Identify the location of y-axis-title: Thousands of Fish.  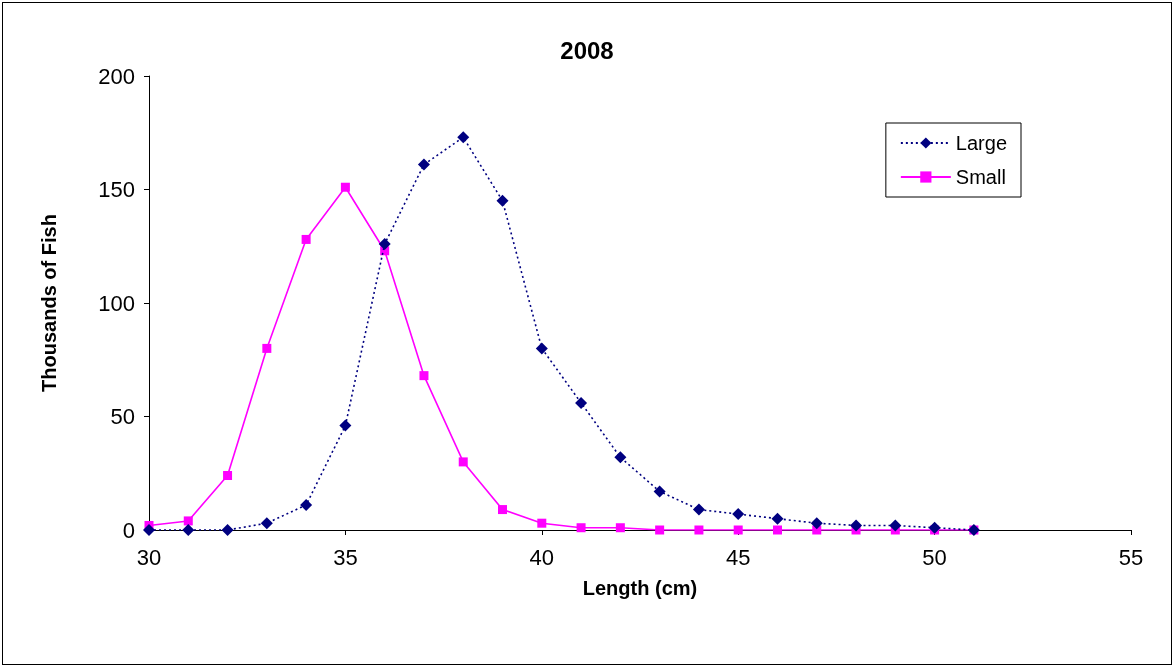
(49, 303).